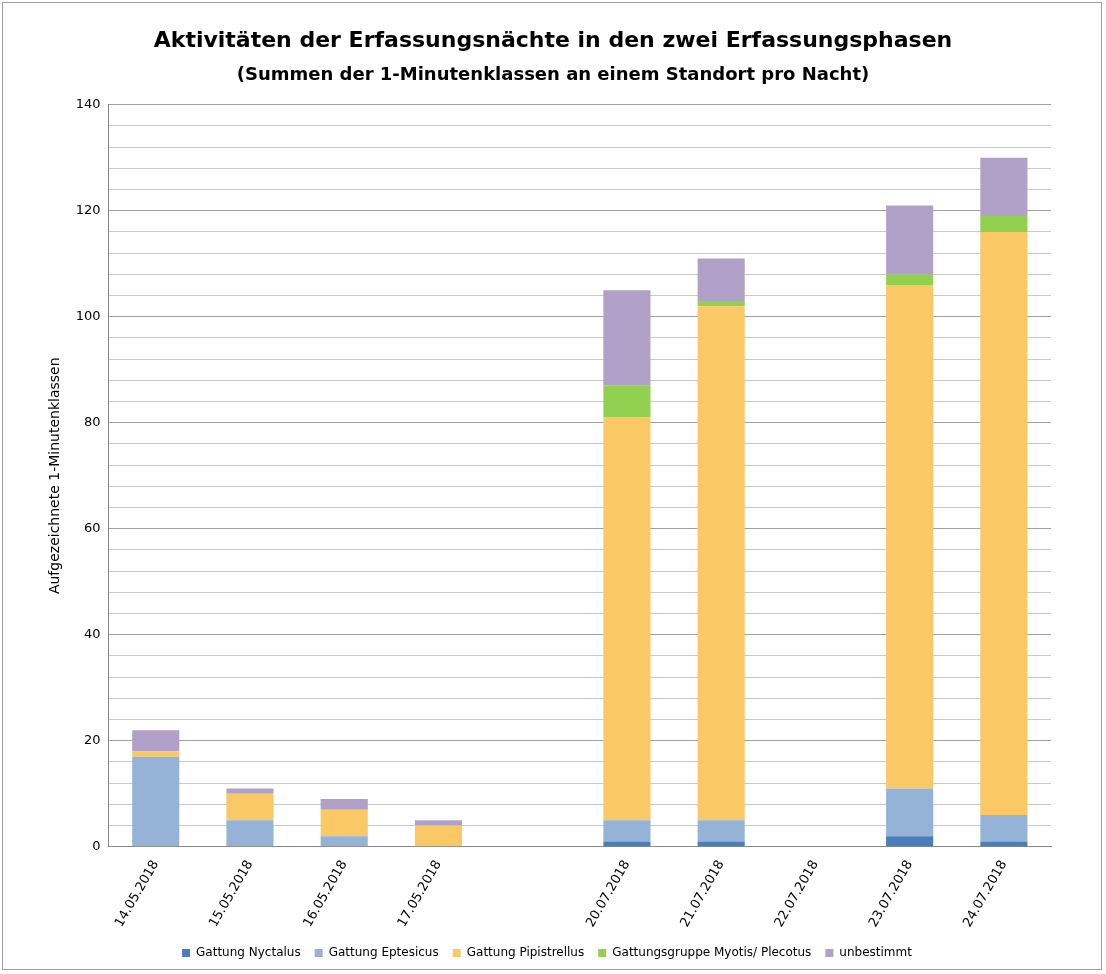 This screenshot has width=1106, height=974. I want to click on y-tick-label: 120, so click(88, 210).